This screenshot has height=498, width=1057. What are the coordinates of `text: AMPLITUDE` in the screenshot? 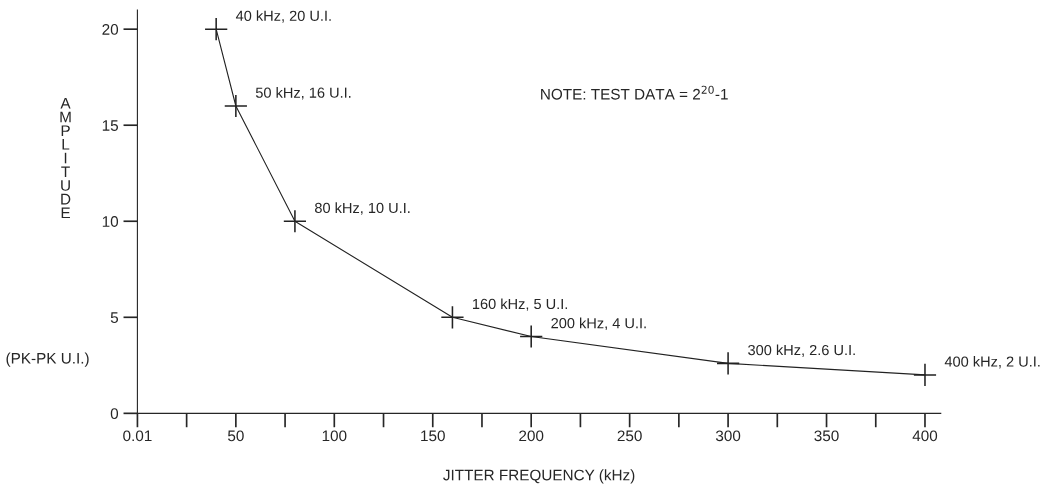 It's located at (65, 158).